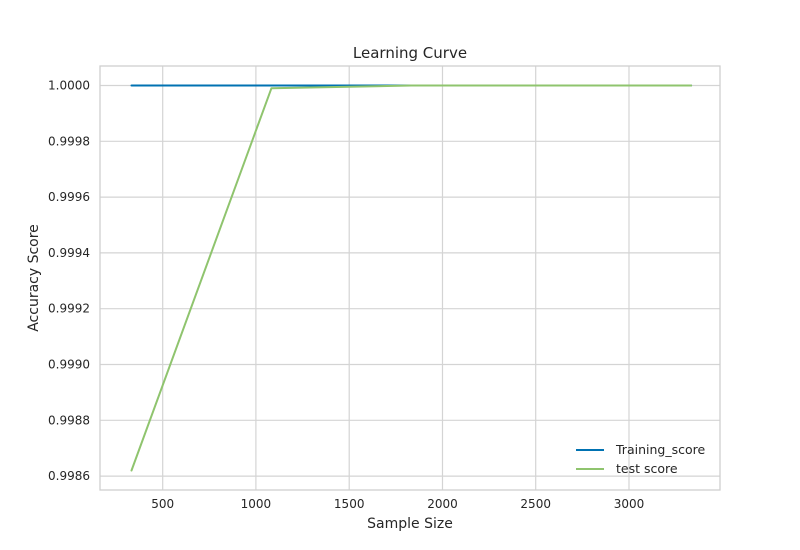  Describe the element at coordinates (69, 420) in the screenshot. I see `y-tick-label: 0.9988` at that location.